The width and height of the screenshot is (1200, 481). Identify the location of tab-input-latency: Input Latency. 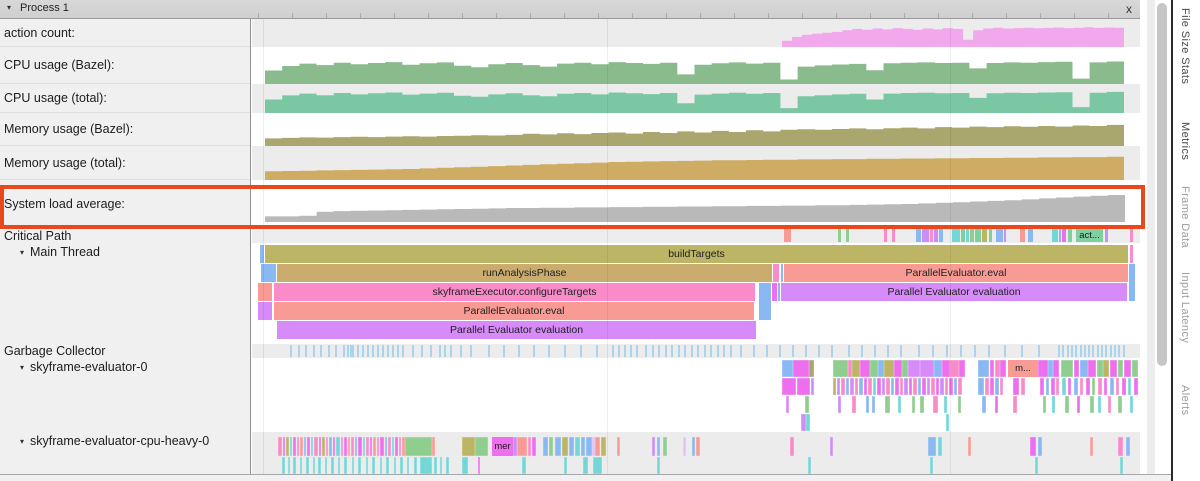
(1185, 308).